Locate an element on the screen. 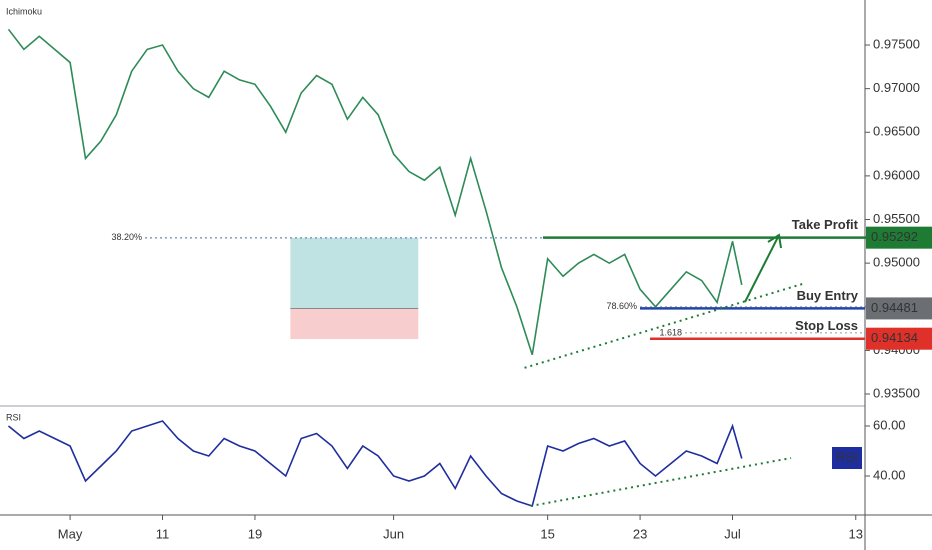 The height and width of the screenshot is (550, 932). y-tick-label: 0.97500 is located at coordinates (896, 43).